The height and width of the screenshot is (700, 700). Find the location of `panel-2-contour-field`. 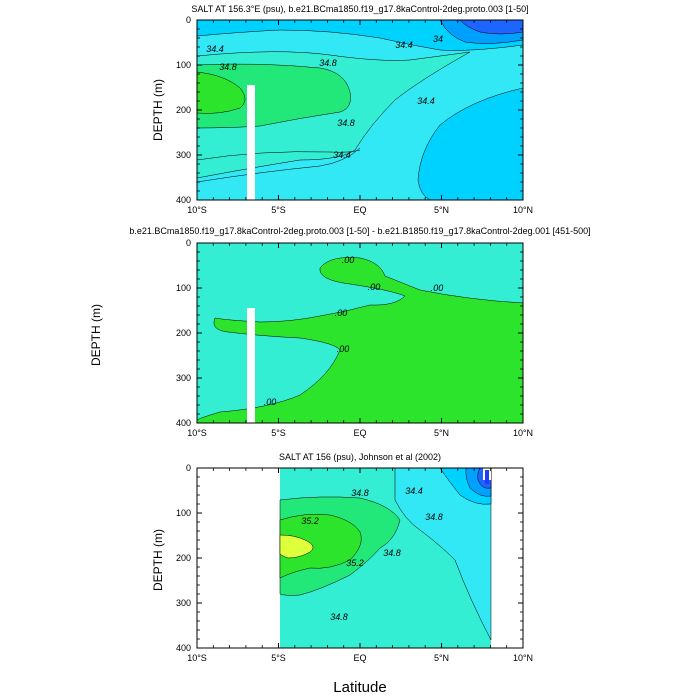

panel-2-contour-field is located at coordinates (360, 333).